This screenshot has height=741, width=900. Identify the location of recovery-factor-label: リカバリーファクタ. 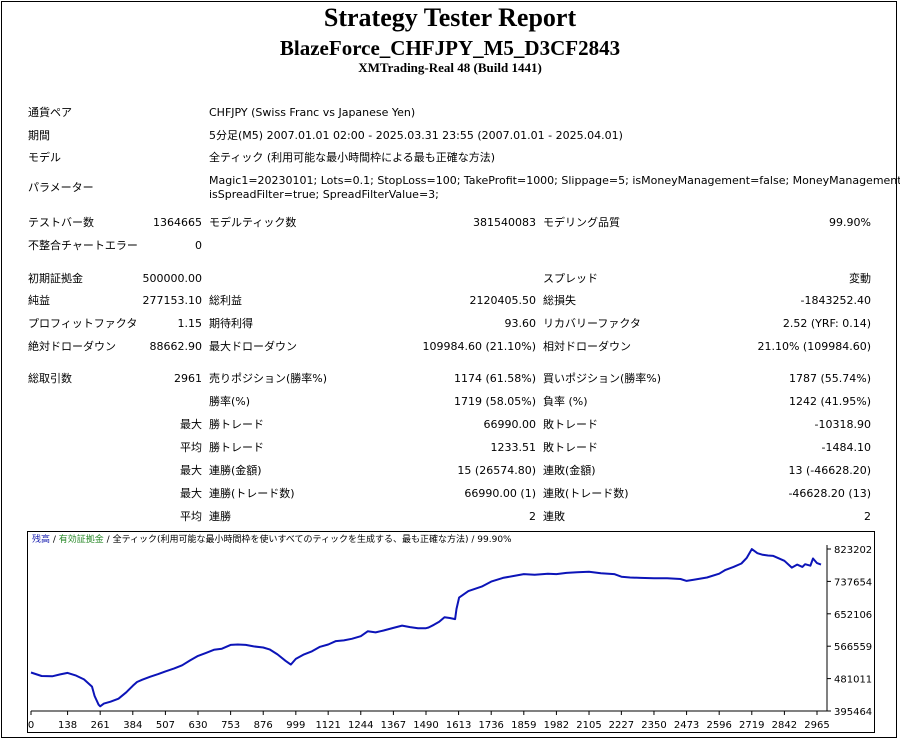
(592, 323).